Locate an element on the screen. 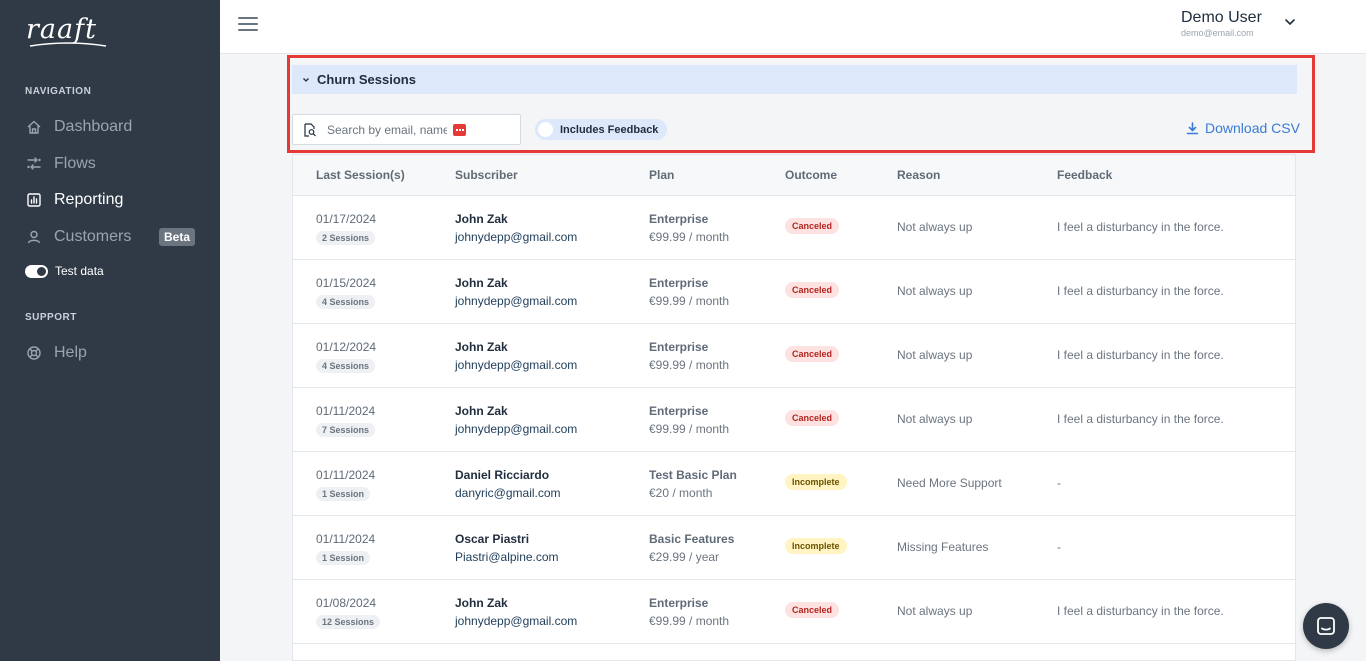  toggle-knob is located at coordinates (545, 129).